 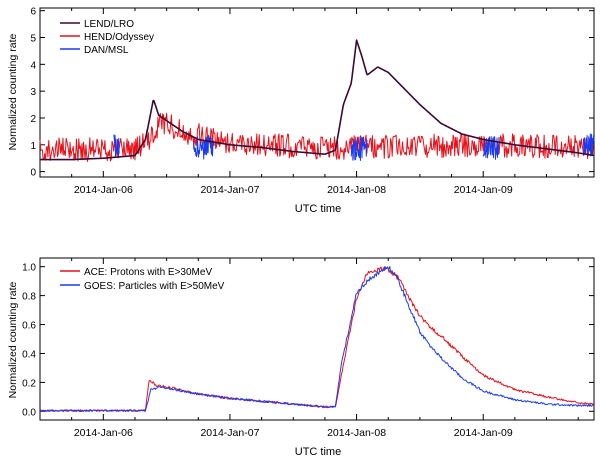 I want to click on y-tick-label: 0.4, so click(x=29, y=354).